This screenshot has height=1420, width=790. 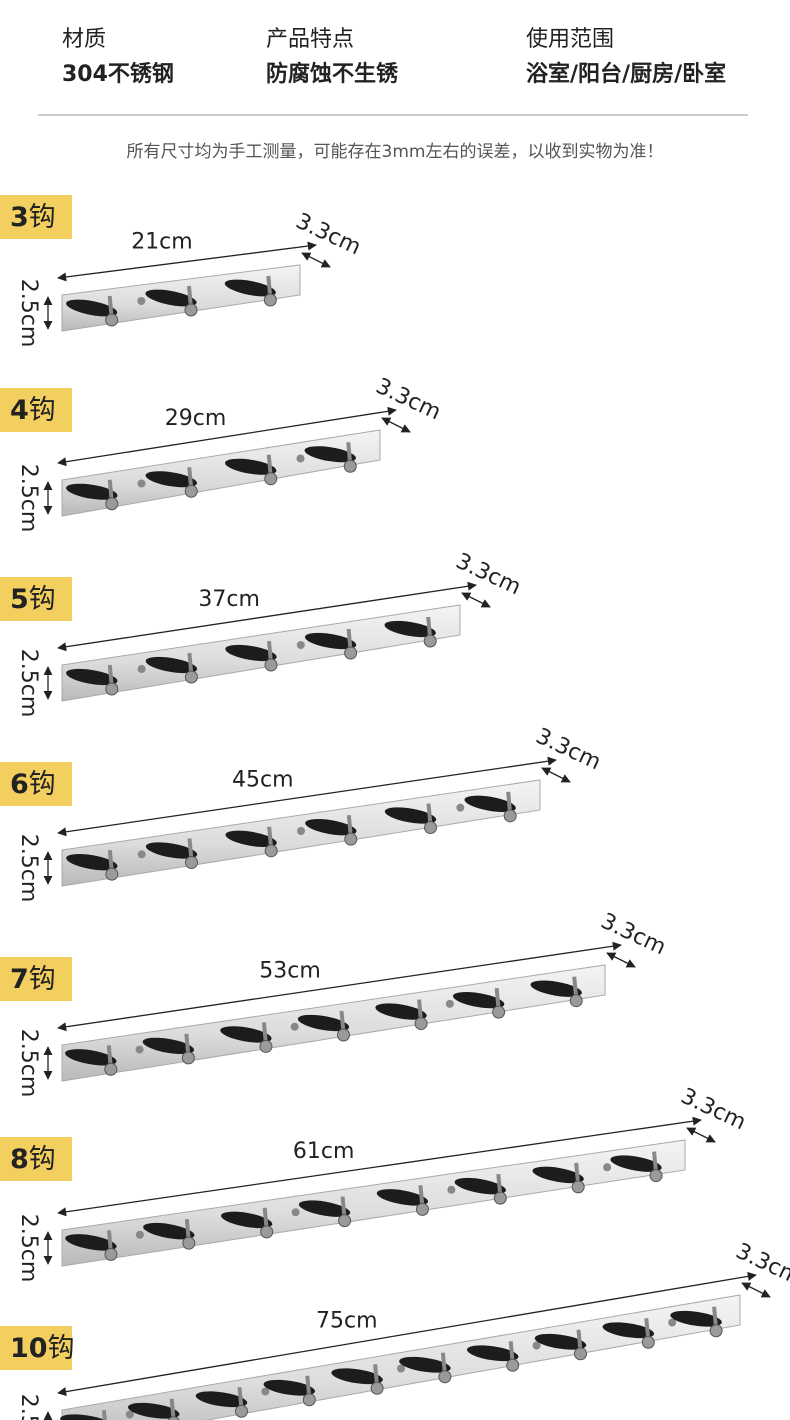 I want to click on product-row: 5钩 37cm 3.3cm 2.5cm, so click(x=262, y=633).